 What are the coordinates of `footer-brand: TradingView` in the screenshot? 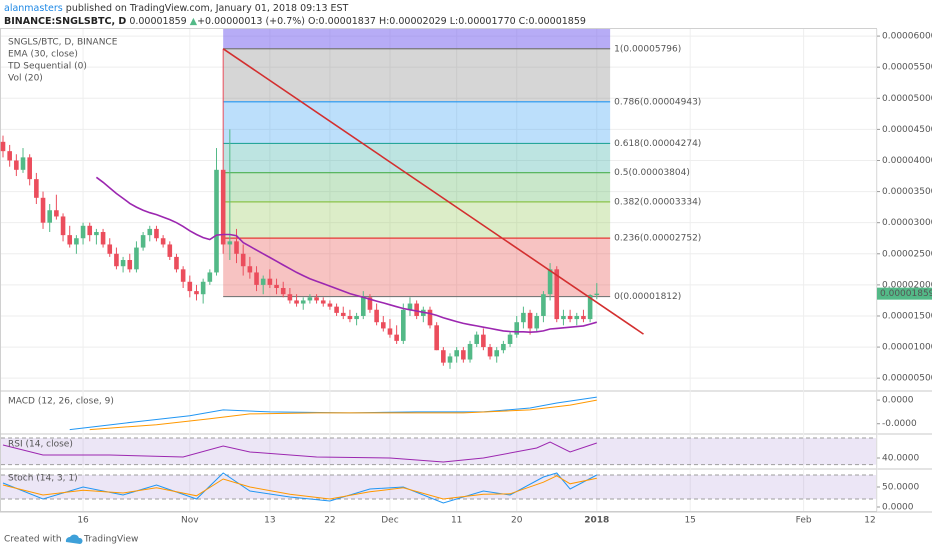 It's located at (110, 540).